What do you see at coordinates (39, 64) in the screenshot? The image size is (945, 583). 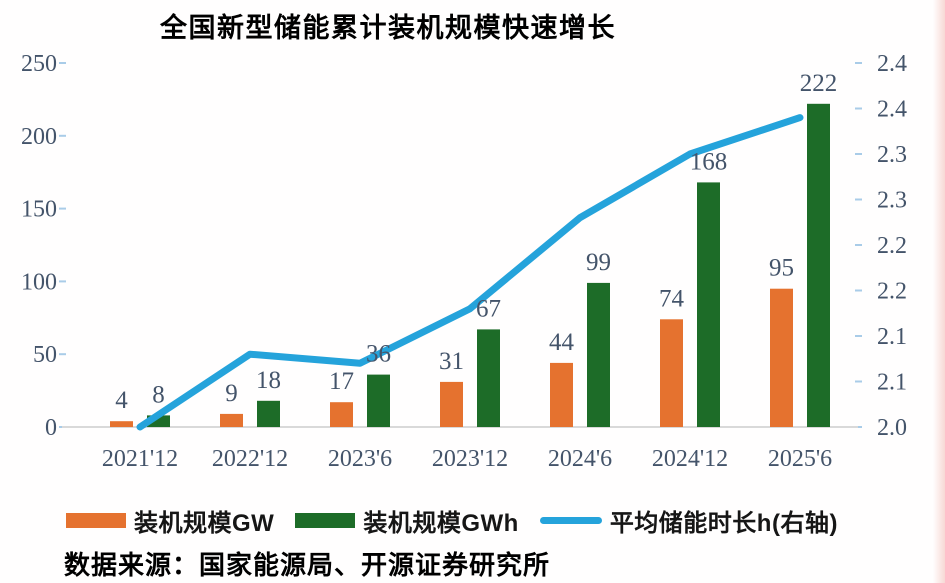 I see `left-axis-label: 250` at bounding box center [39, 64].